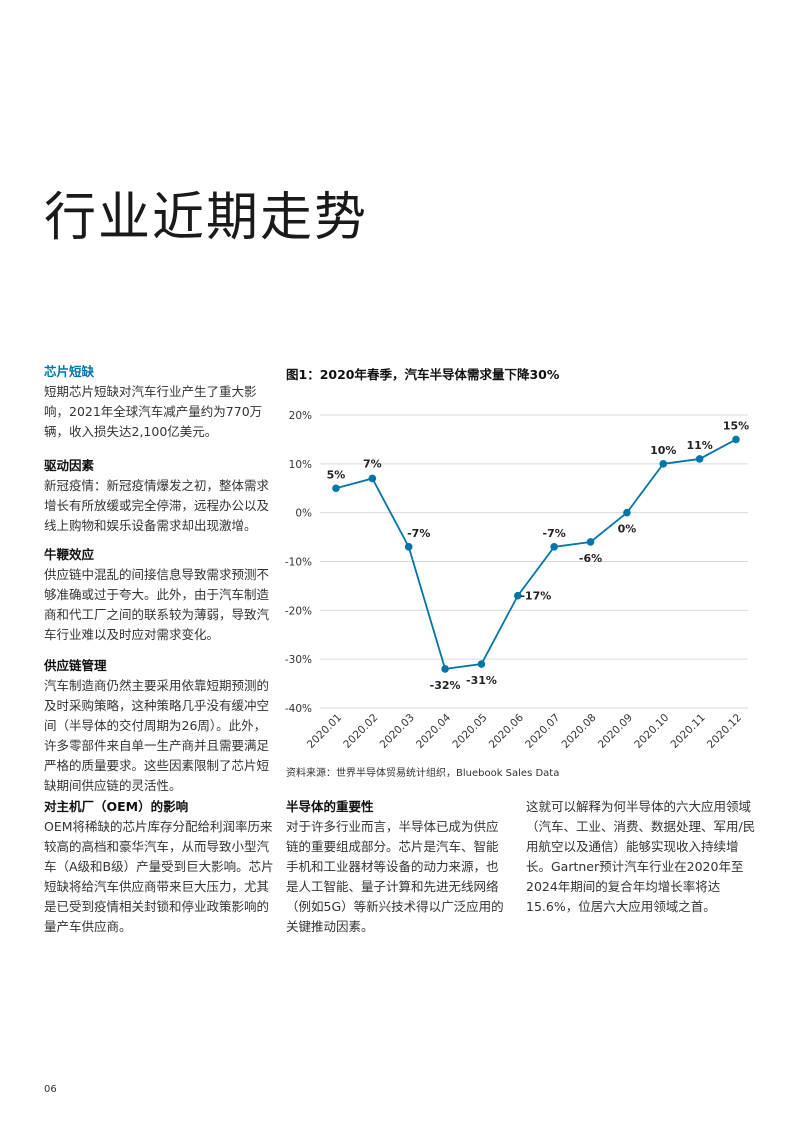  What do you see at coordinates (75, 665) in the screenshot?
I see `section-heading: 供应链管理` at bounding box center [75, 665].